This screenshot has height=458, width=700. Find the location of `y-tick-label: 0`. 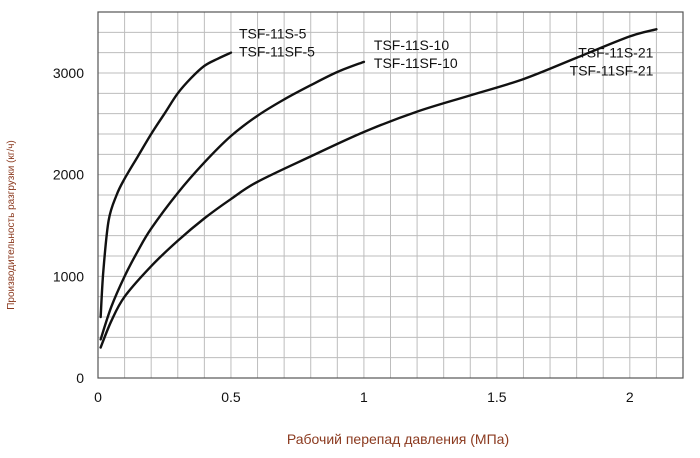

y-tick-label: 0 is located at coordinates (80, 378).